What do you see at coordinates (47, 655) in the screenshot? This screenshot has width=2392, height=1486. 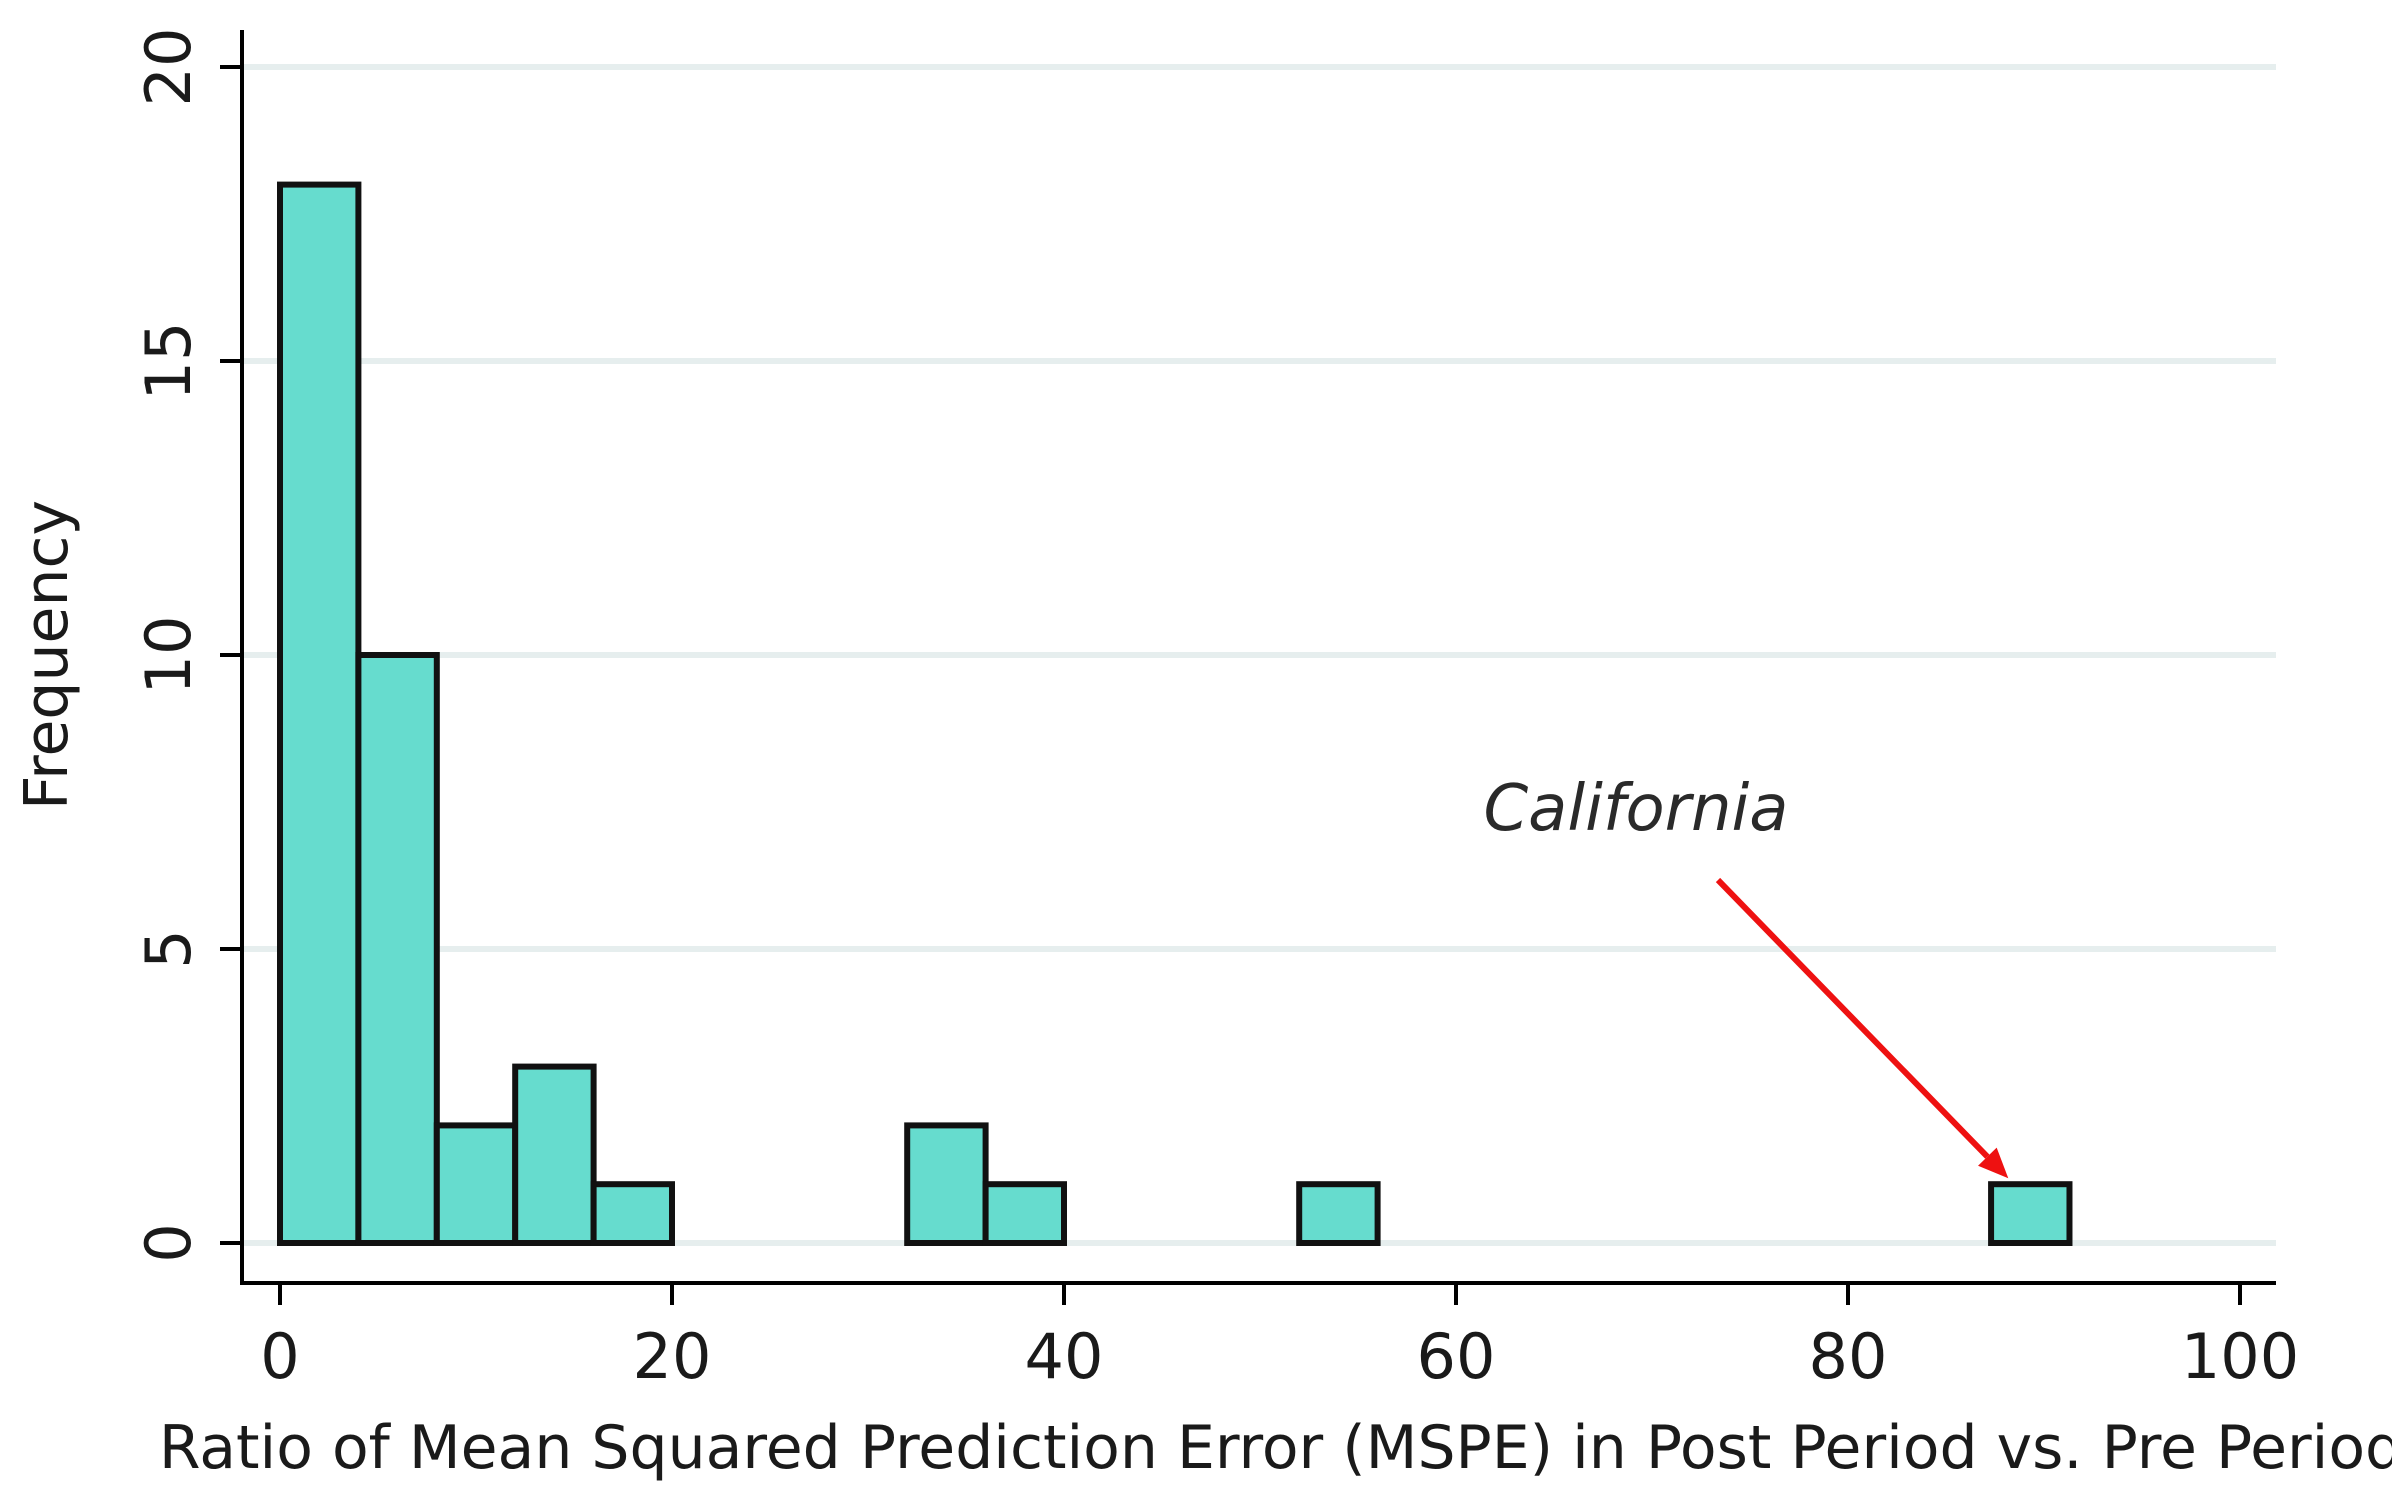 I see `y-axis-title: Frequency` at bounding box center [47, 655].